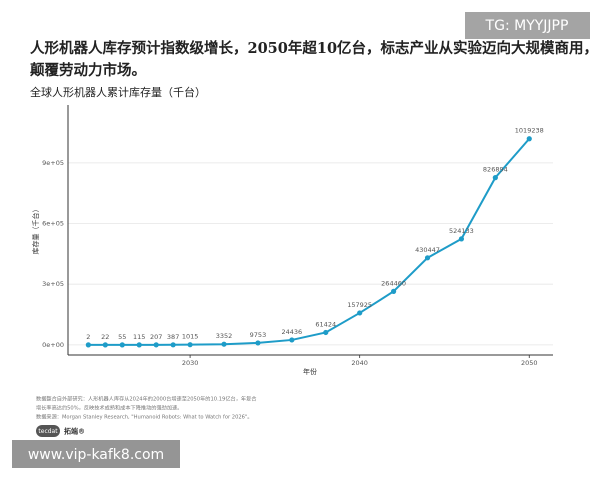 This screenshot has height=484, width=600. Describe the element at coordinates (325, 324) in the screenshot. I see `value-label: 61424` at that location.